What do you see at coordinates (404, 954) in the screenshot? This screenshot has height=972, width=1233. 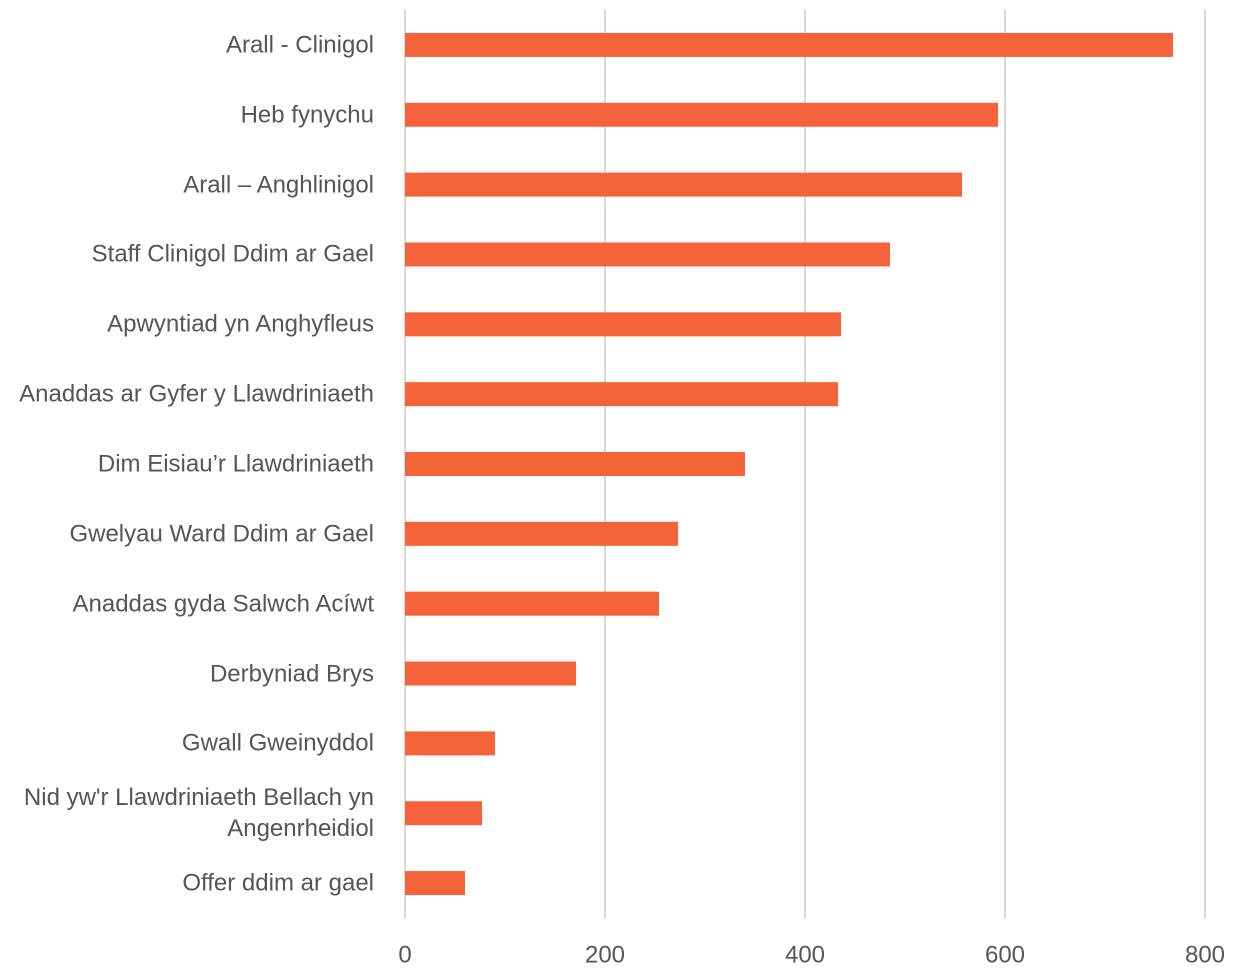 I see `x-tick-label: 0` at bounding box center [404, 954].